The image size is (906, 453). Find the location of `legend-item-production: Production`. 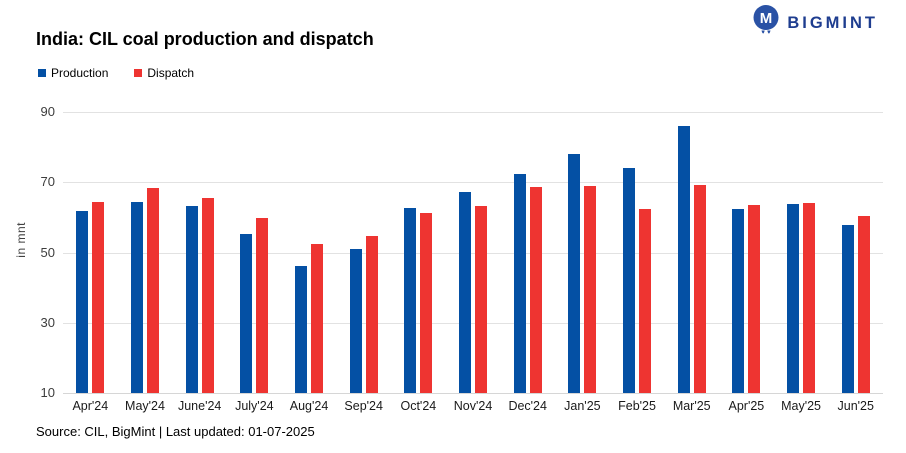

legend-item-production: Production is located at coordinates (73, 73).